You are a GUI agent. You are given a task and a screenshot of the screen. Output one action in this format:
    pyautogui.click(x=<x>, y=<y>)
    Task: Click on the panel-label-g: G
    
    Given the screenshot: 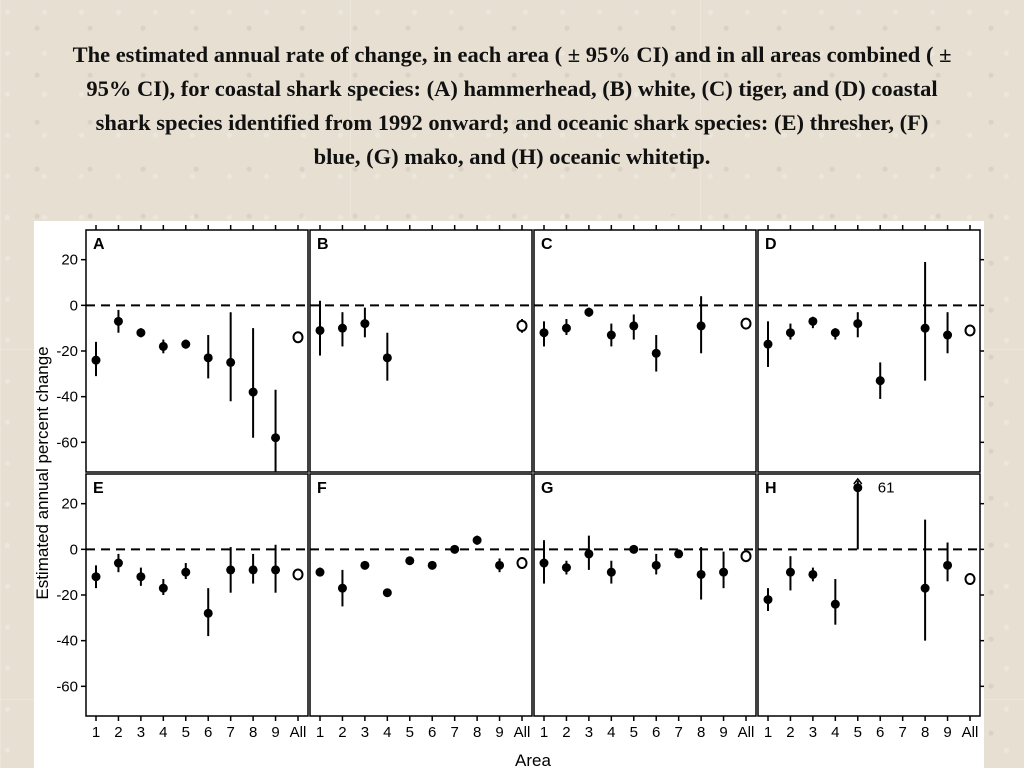 What is the action you would take?
    pyautogui.click(x=547, y=488)
    